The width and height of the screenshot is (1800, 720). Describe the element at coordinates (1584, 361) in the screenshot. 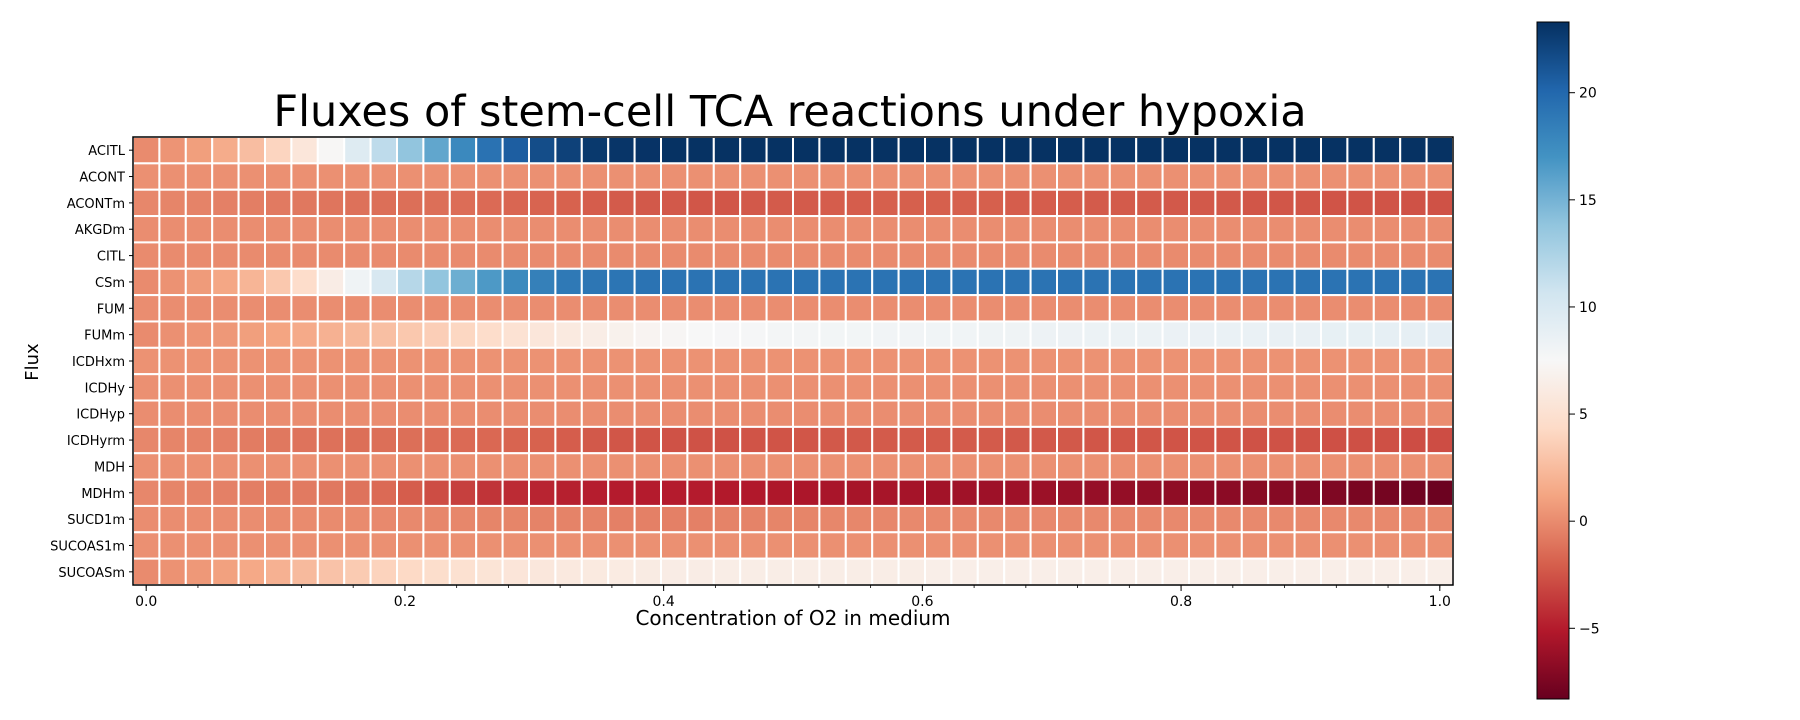

I see `colorbar-ticks: 20 15 10 5 0 −5` at that location.